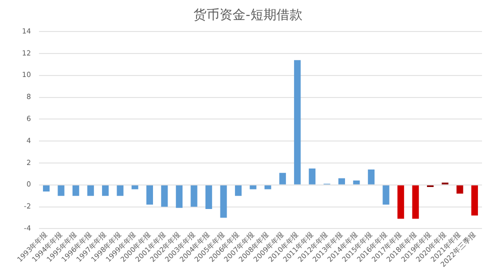 Image resolution: width=500 pixels, height=273 pixels. I want to click on chart-title: 货币资金-短期借款, so click(248, 16).